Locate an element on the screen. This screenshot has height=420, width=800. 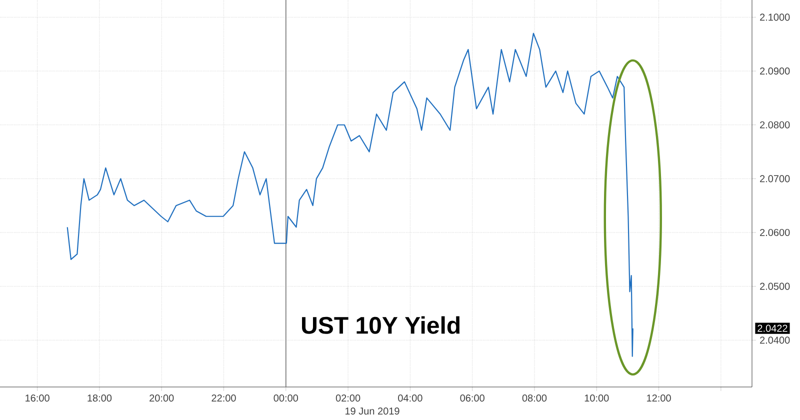
x-tick-label: 22:00 is located at coordinates (224, 398).